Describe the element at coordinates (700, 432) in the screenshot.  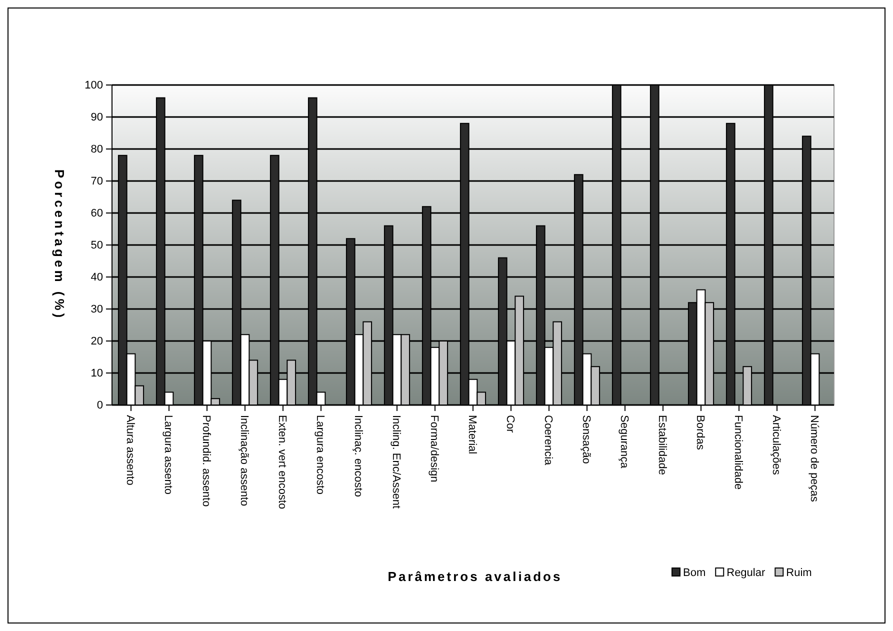
I see `x-tick-label: Bordas` at that location.